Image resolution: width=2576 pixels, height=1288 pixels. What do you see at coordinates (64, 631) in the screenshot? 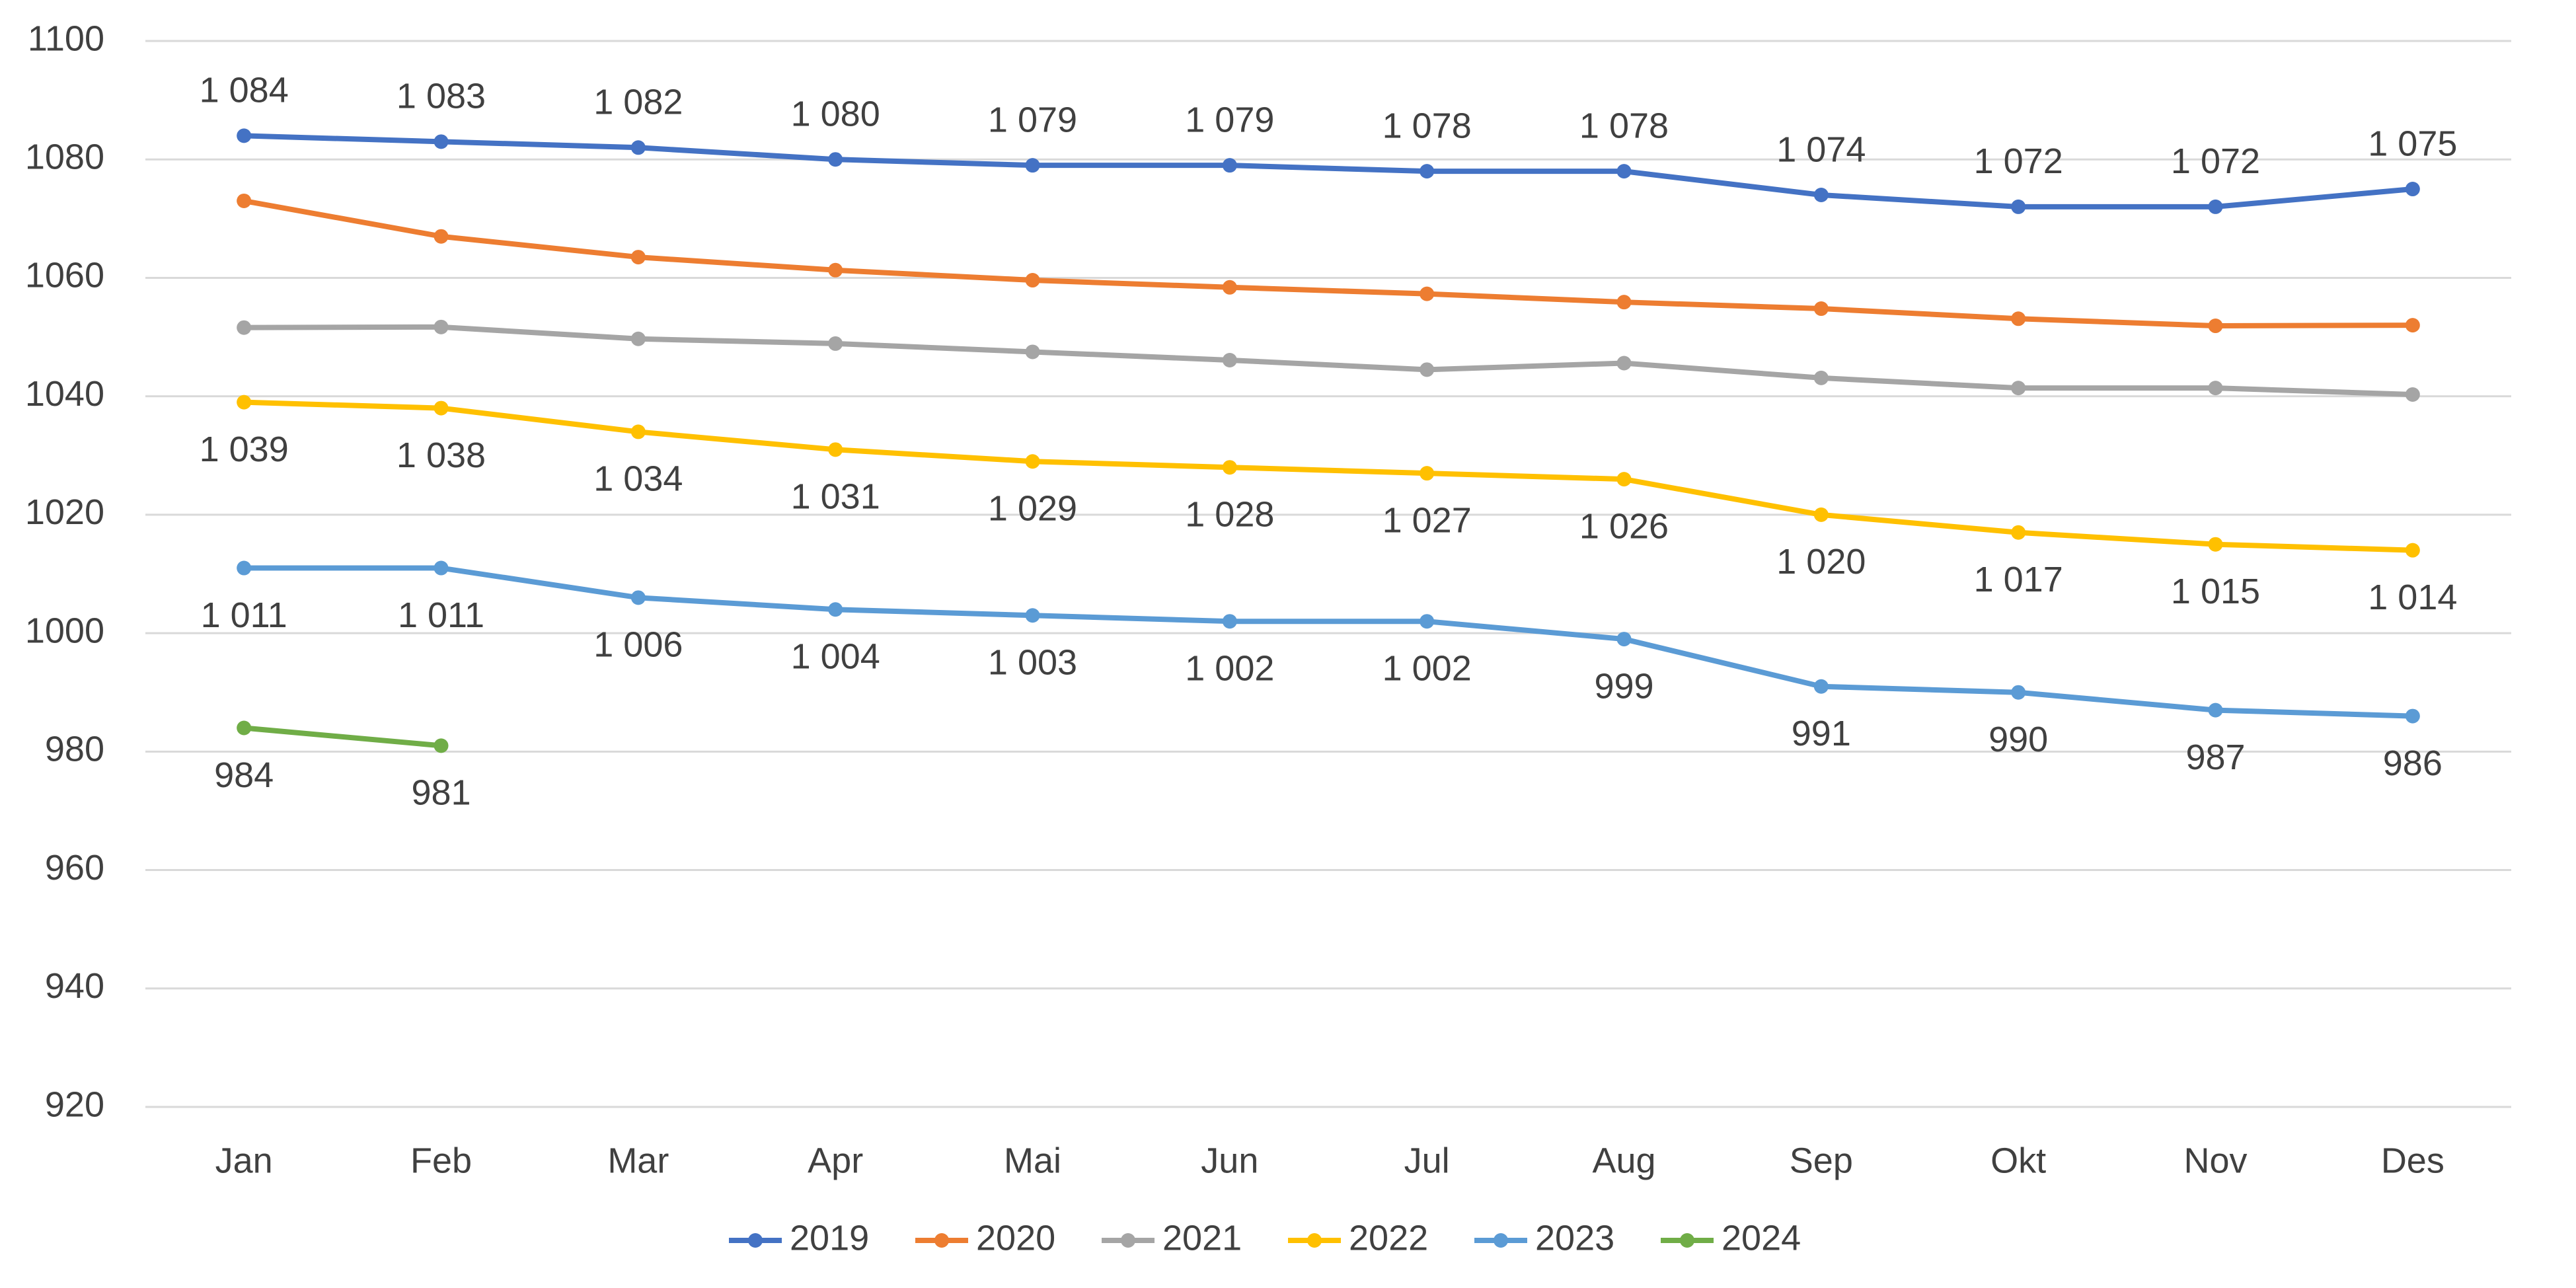
I see `y-tick-label: 1000` at bounding box center [64, 631].